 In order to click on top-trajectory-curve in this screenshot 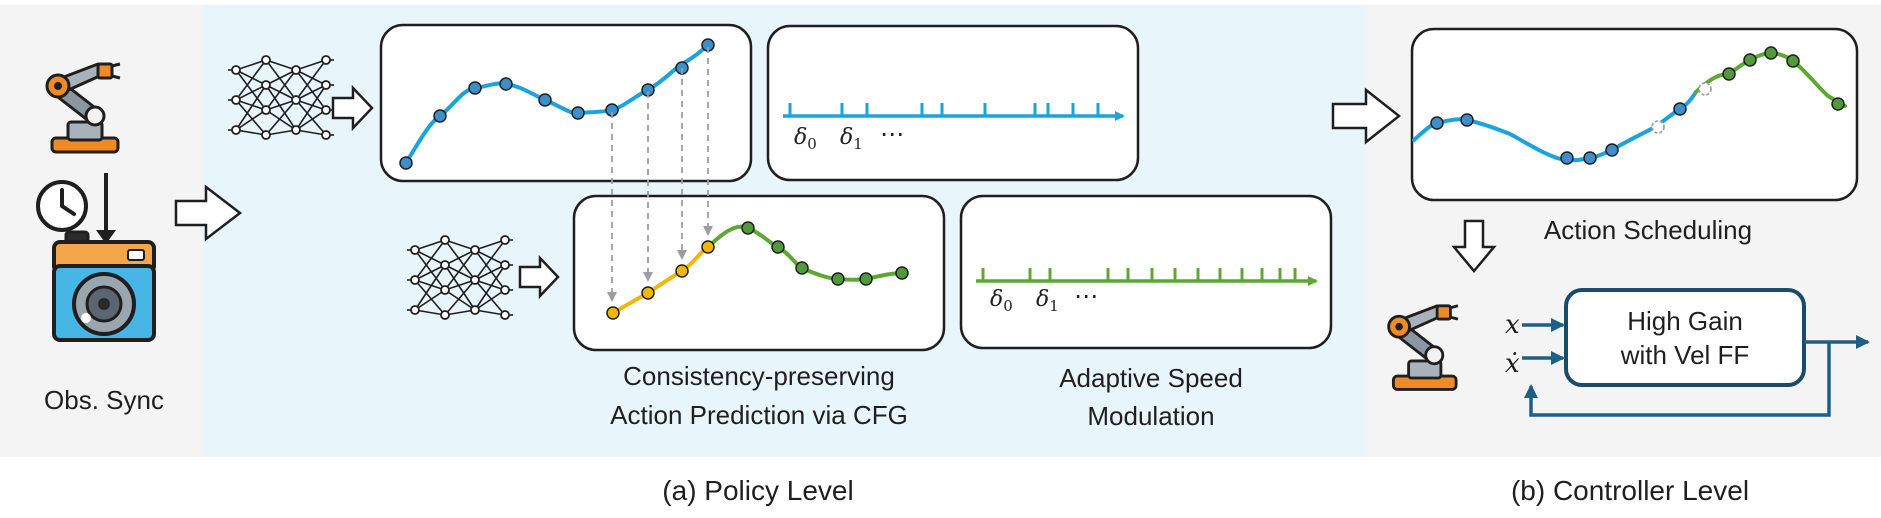, I will do `click(557, 104)`.